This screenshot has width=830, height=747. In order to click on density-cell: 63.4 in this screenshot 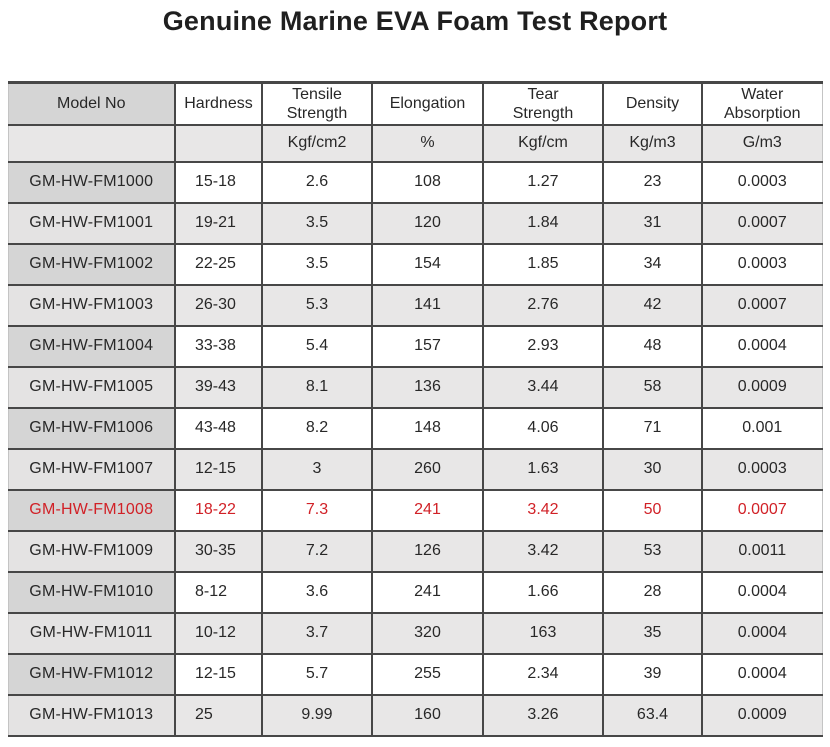, I will do `click(652, 715)`.